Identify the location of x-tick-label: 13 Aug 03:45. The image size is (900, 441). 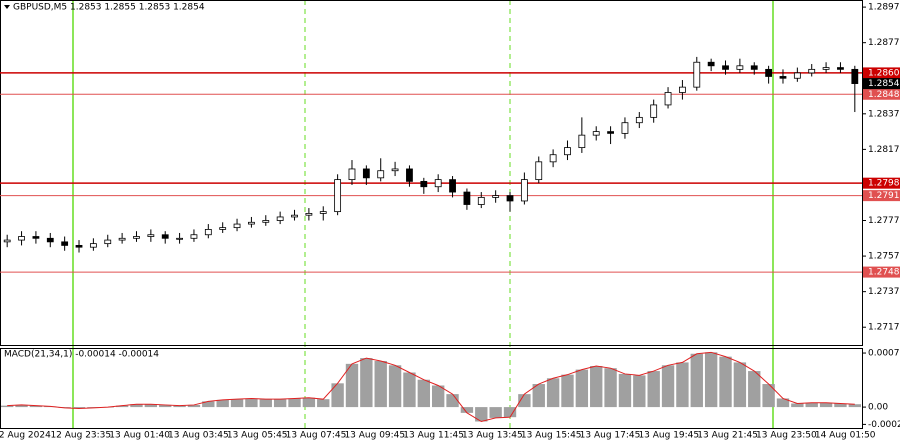
(198, 436).